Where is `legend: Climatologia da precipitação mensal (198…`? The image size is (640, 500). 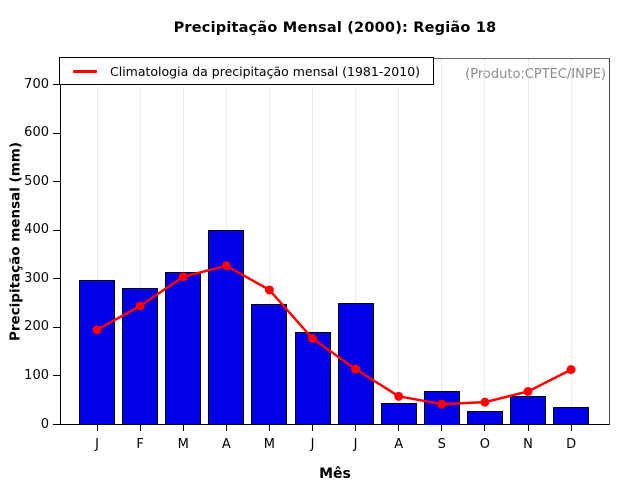 legend: Climatologia da precipitação mensal (198… is located at coordinates (247, 71).